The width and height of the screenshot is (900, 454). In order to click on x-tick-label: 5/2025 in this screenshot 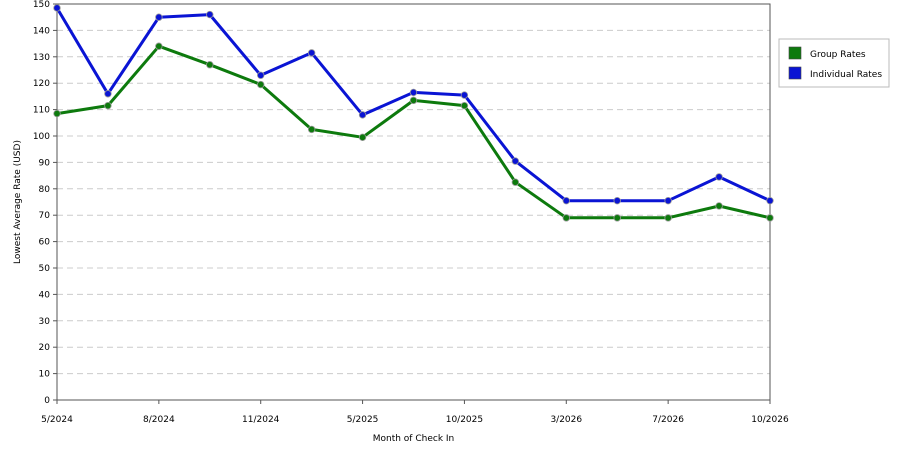, I will do `click(363, 420)`.